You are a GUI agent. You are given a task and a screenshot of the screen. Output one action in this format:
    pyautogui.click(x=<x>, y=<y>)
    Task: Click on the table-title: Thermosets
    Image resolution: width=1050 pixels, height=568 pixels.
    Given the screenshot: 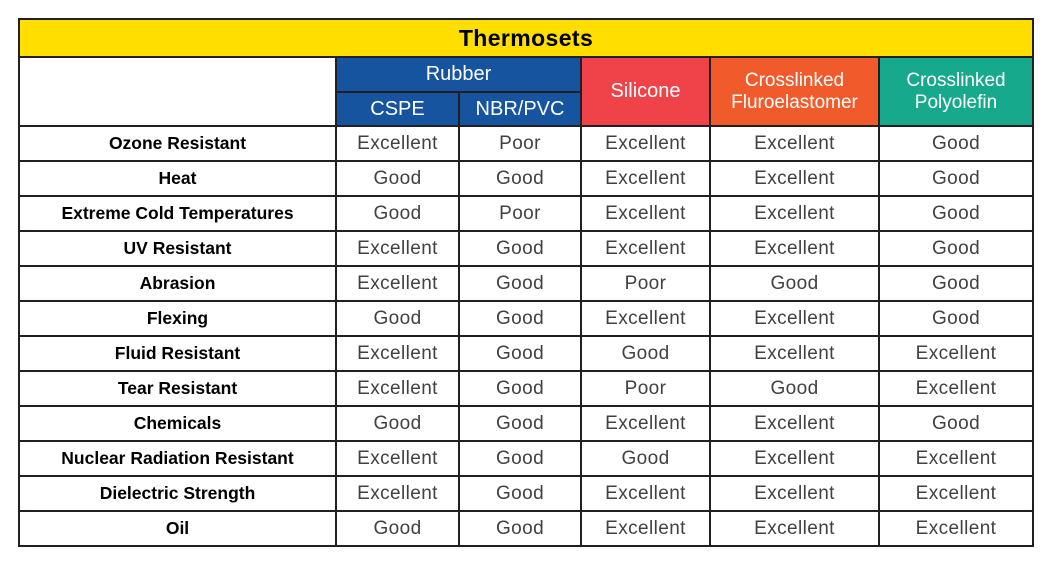 What is the action you would take?
    pyautogui.click(x=526, y=38)
    